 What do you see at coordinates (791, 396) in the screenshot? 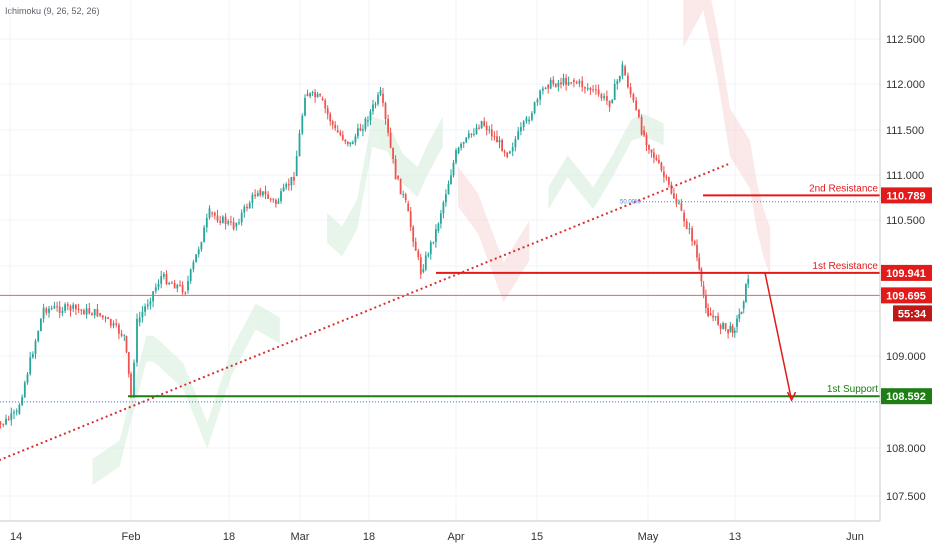
I see `target-arrow-head` at bounding box center [791, 396].